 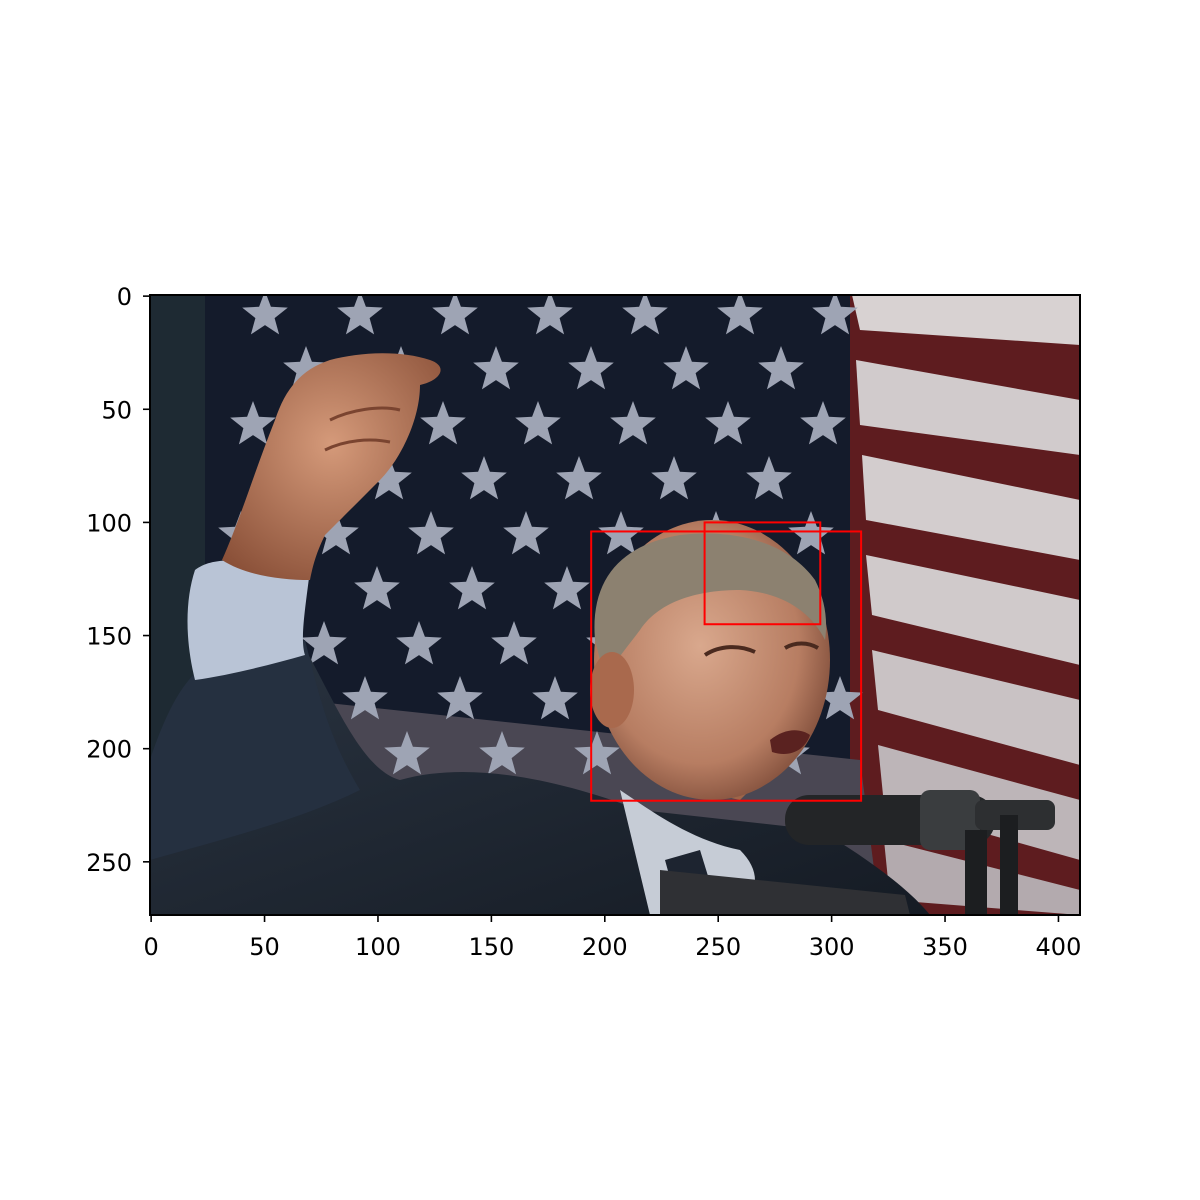 I want to click on bounding-boxes, so click(x=726, y=661).